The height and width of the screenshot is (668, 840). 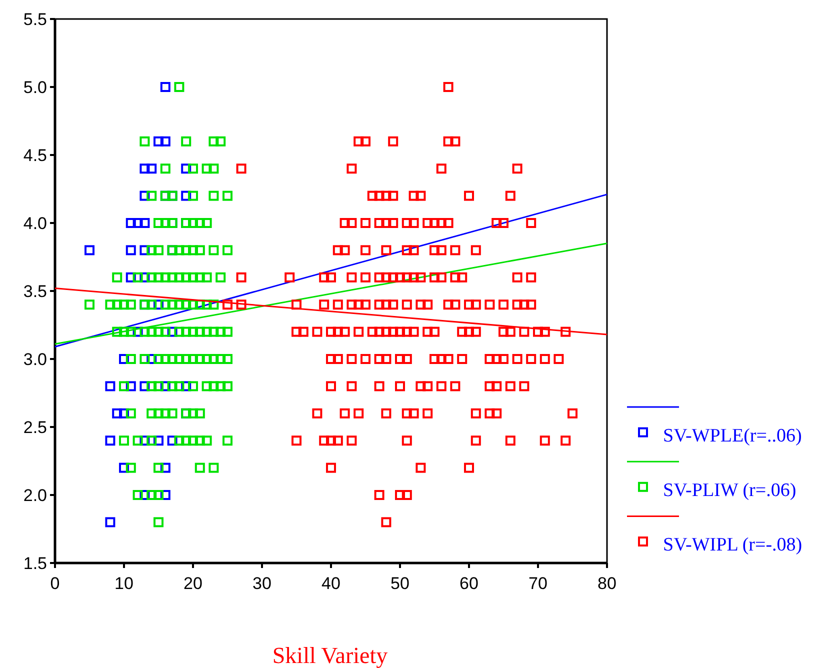 What do you see at coordinates (35, 87) in the screenshot?
I see `y-tick-label: 5.0` at bounding box center [35, 87].